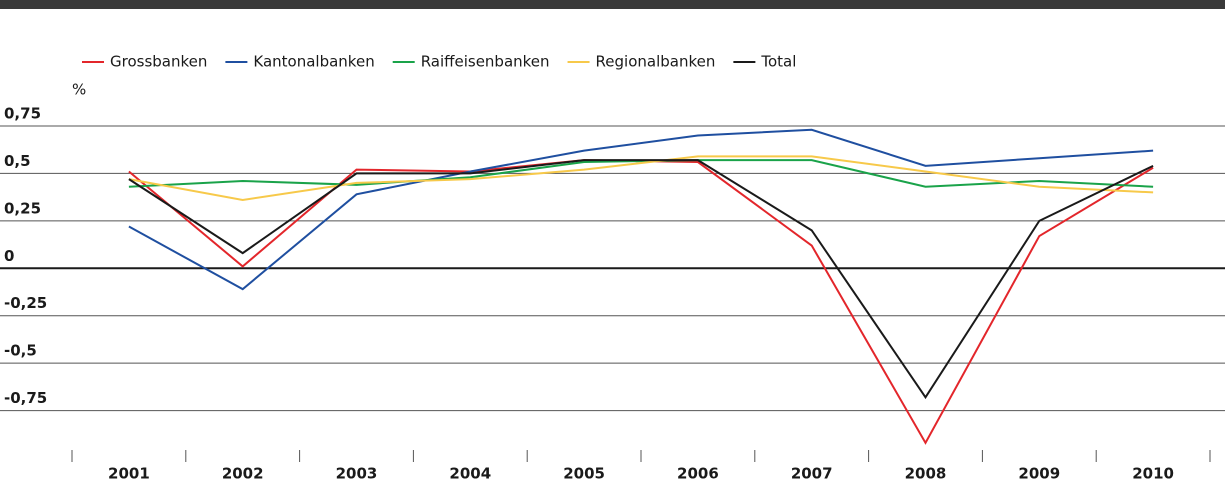  I want to click on x-tick-label: 2001, so click(129, 474).